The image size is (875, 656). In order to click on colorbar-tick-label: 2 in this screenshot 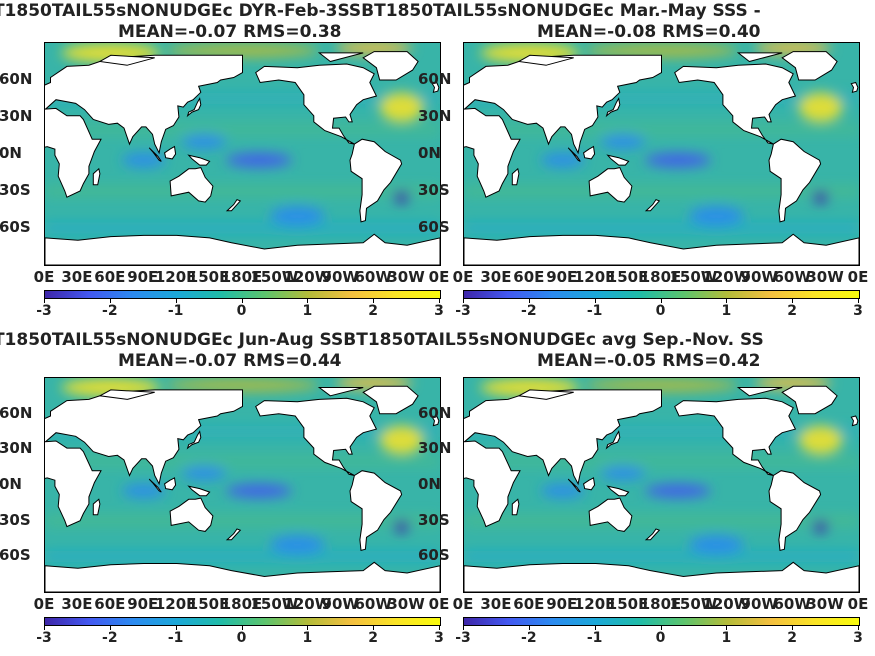, I will do `click(792, 638)`.